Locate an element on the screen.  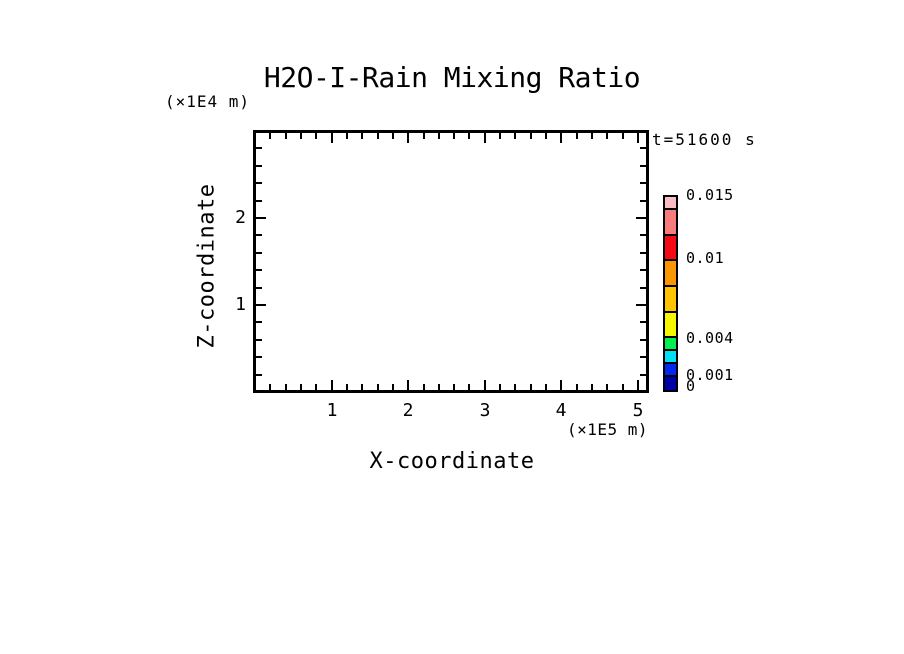
colorbar is located at coordinates (670, 293).